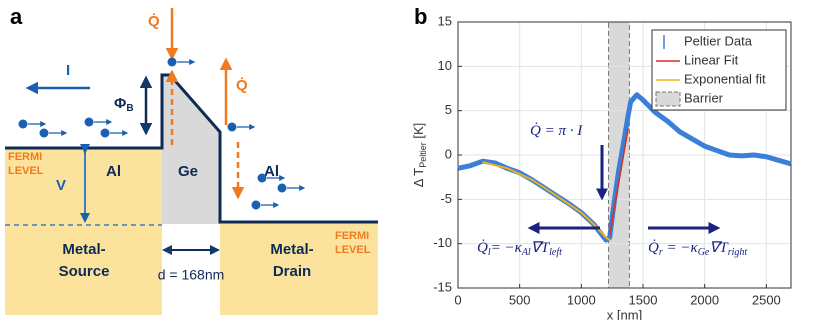 Image resolution: width=831 pixels, height=325 pixels. I want to click on y-tick-label: -15, so click(442, 286).